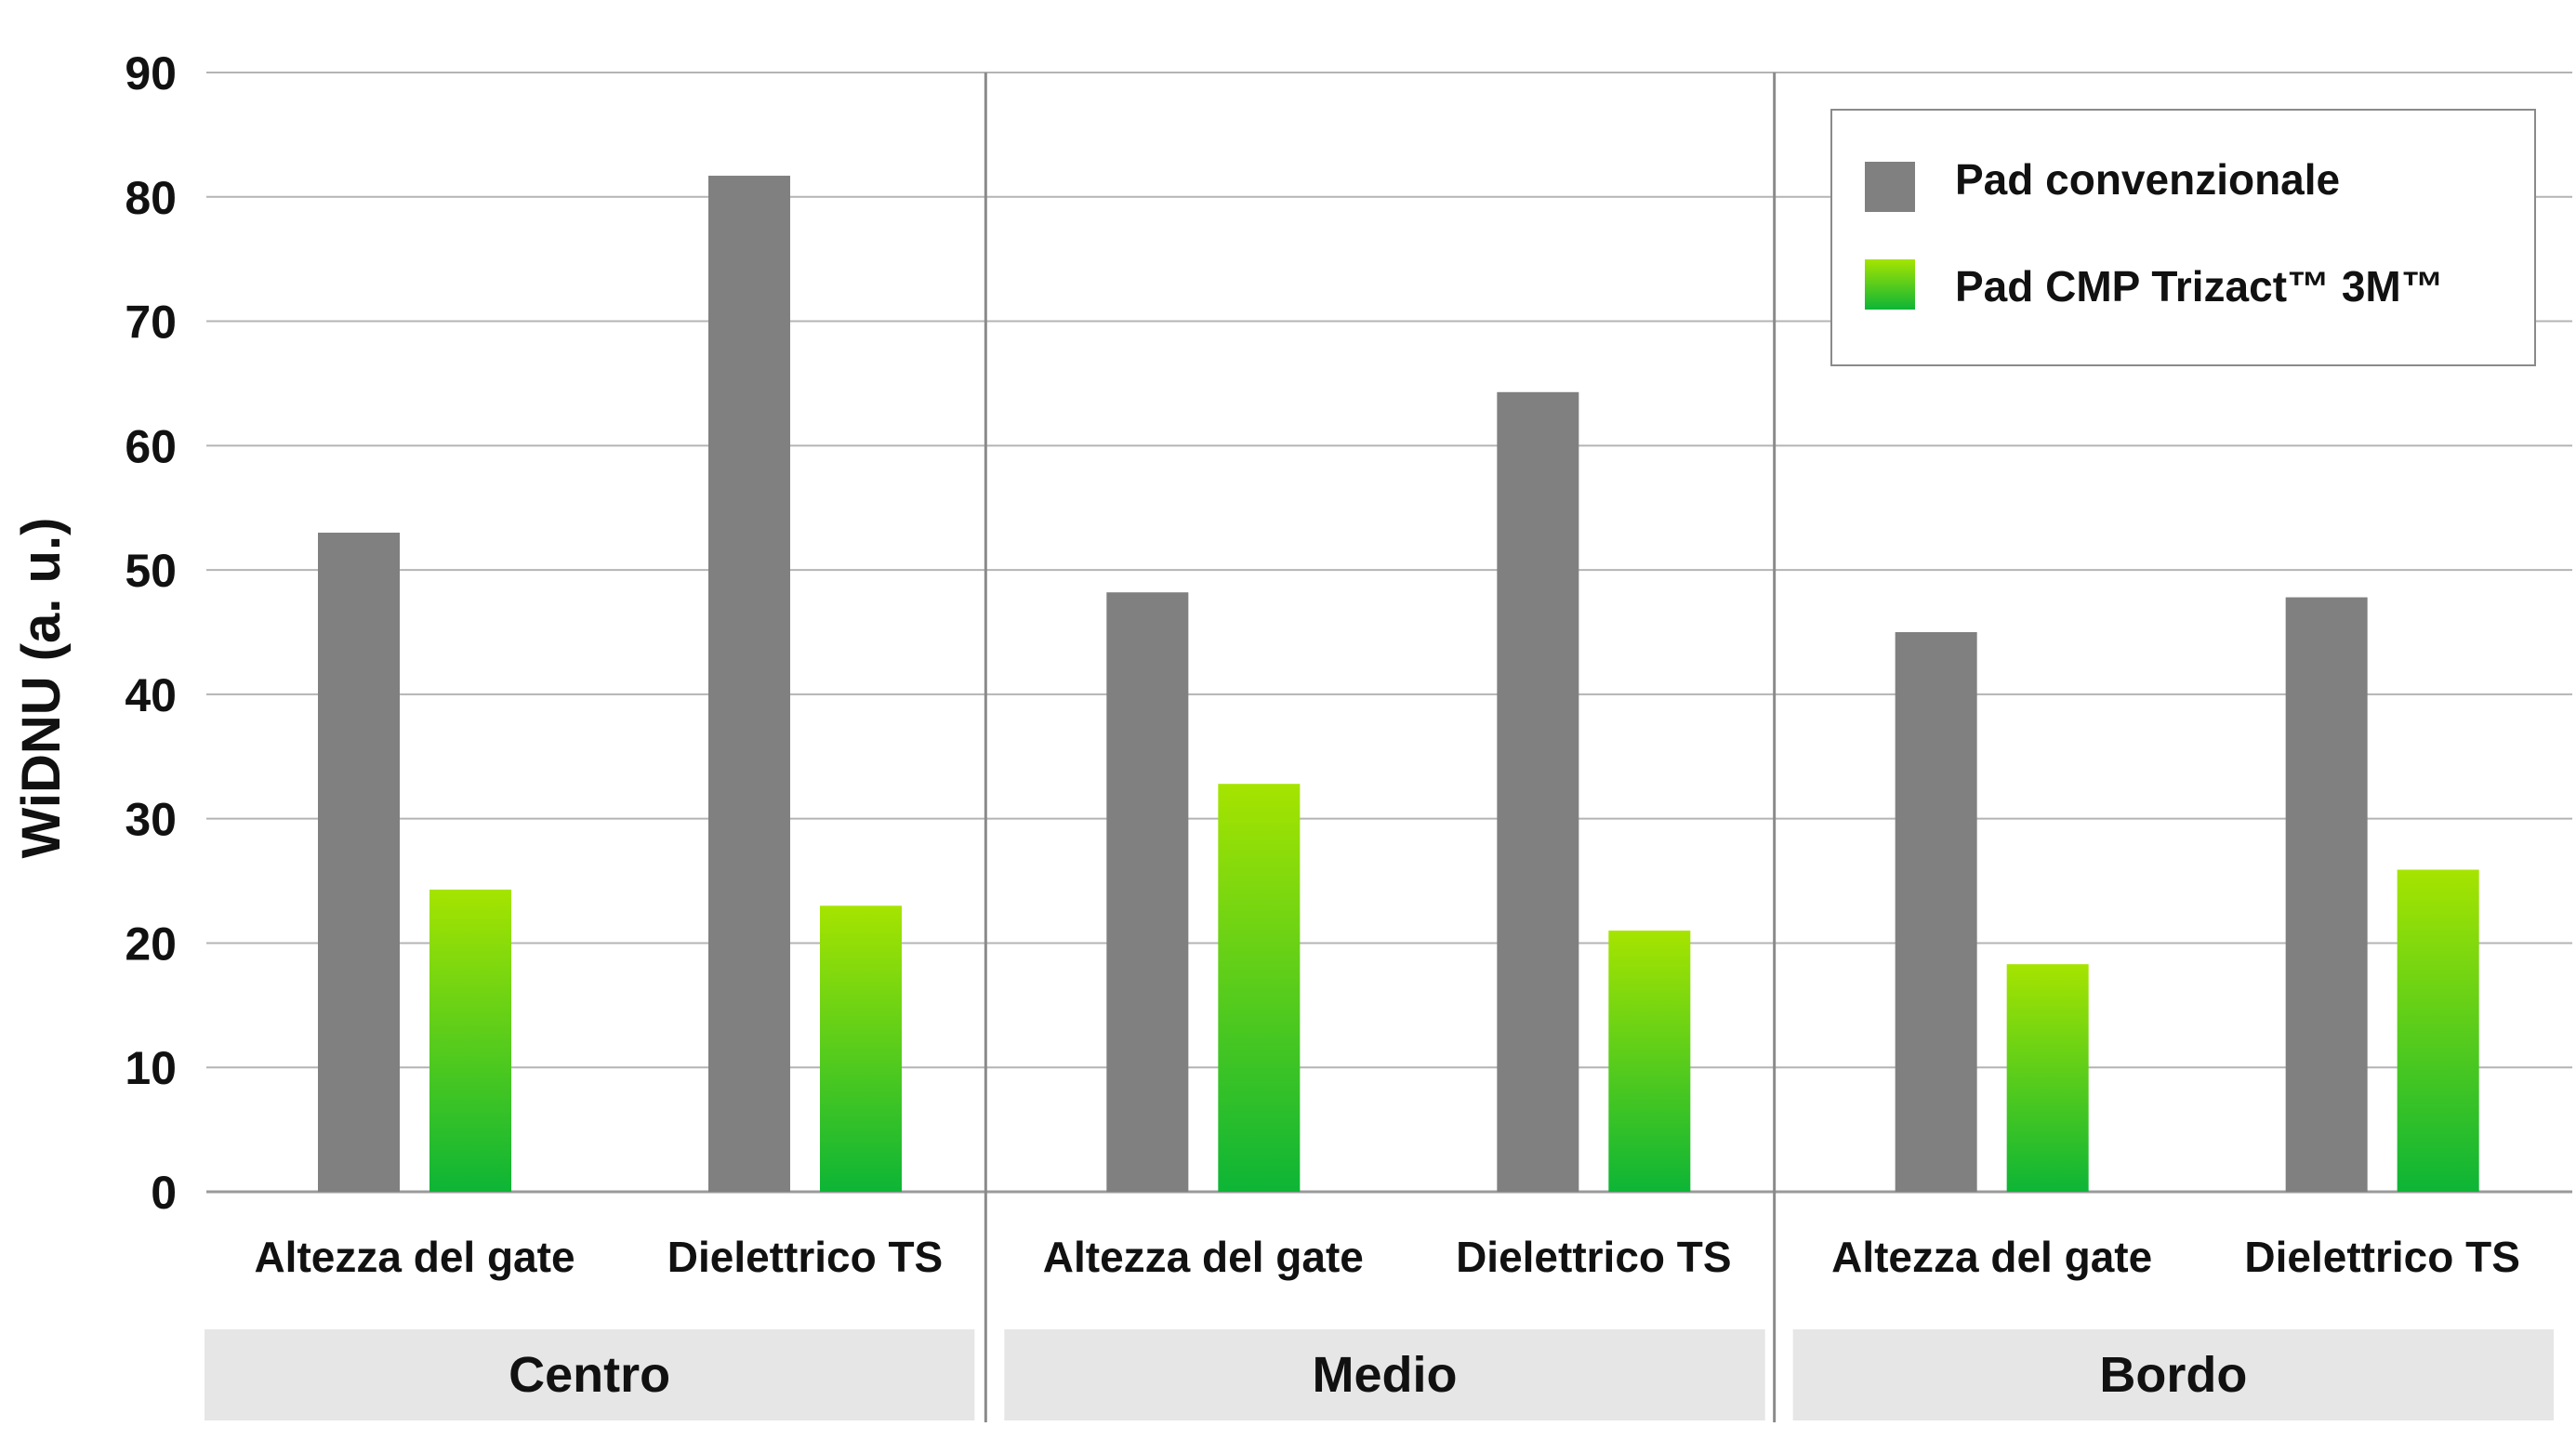 Image resolution: width=2576 pixels, height=1453 pixels. Describe the element at coordinates (470, 1041) in the screenshot. I see `bar-centro-altezza-del-gate-trizact` at that location.